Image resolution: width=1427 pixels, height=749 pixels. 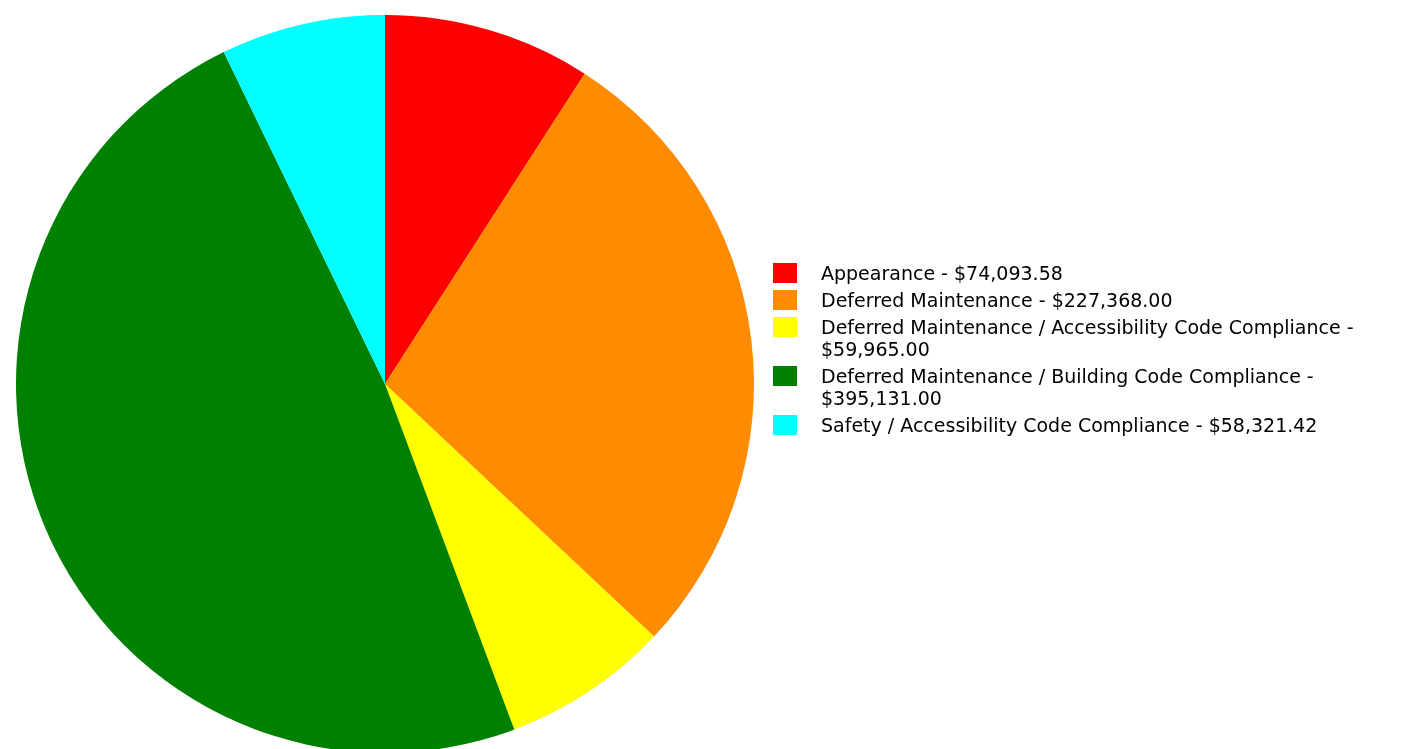 I want to click on legend-label: Deferred Maintenance / Building Code Compliance - $395,131.00, so click(x=1068, y=387).